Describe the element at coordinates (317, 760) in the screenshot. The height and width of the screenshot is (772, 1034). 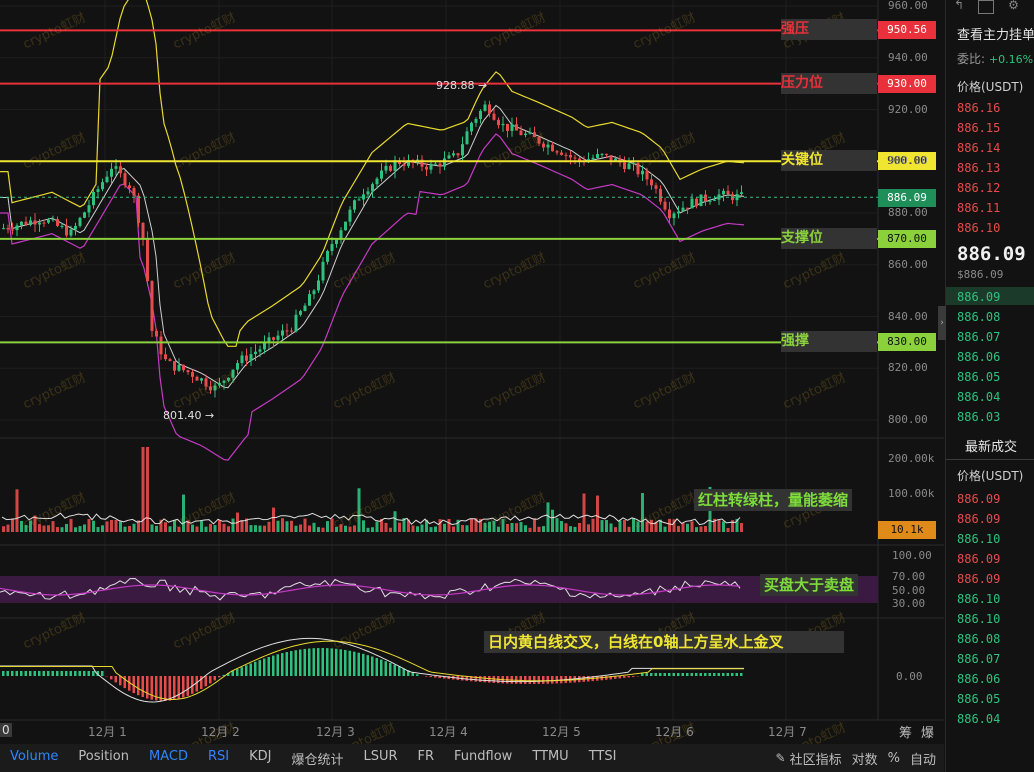
I see `tab-爆仓统计: 爆仓统计` at that location.